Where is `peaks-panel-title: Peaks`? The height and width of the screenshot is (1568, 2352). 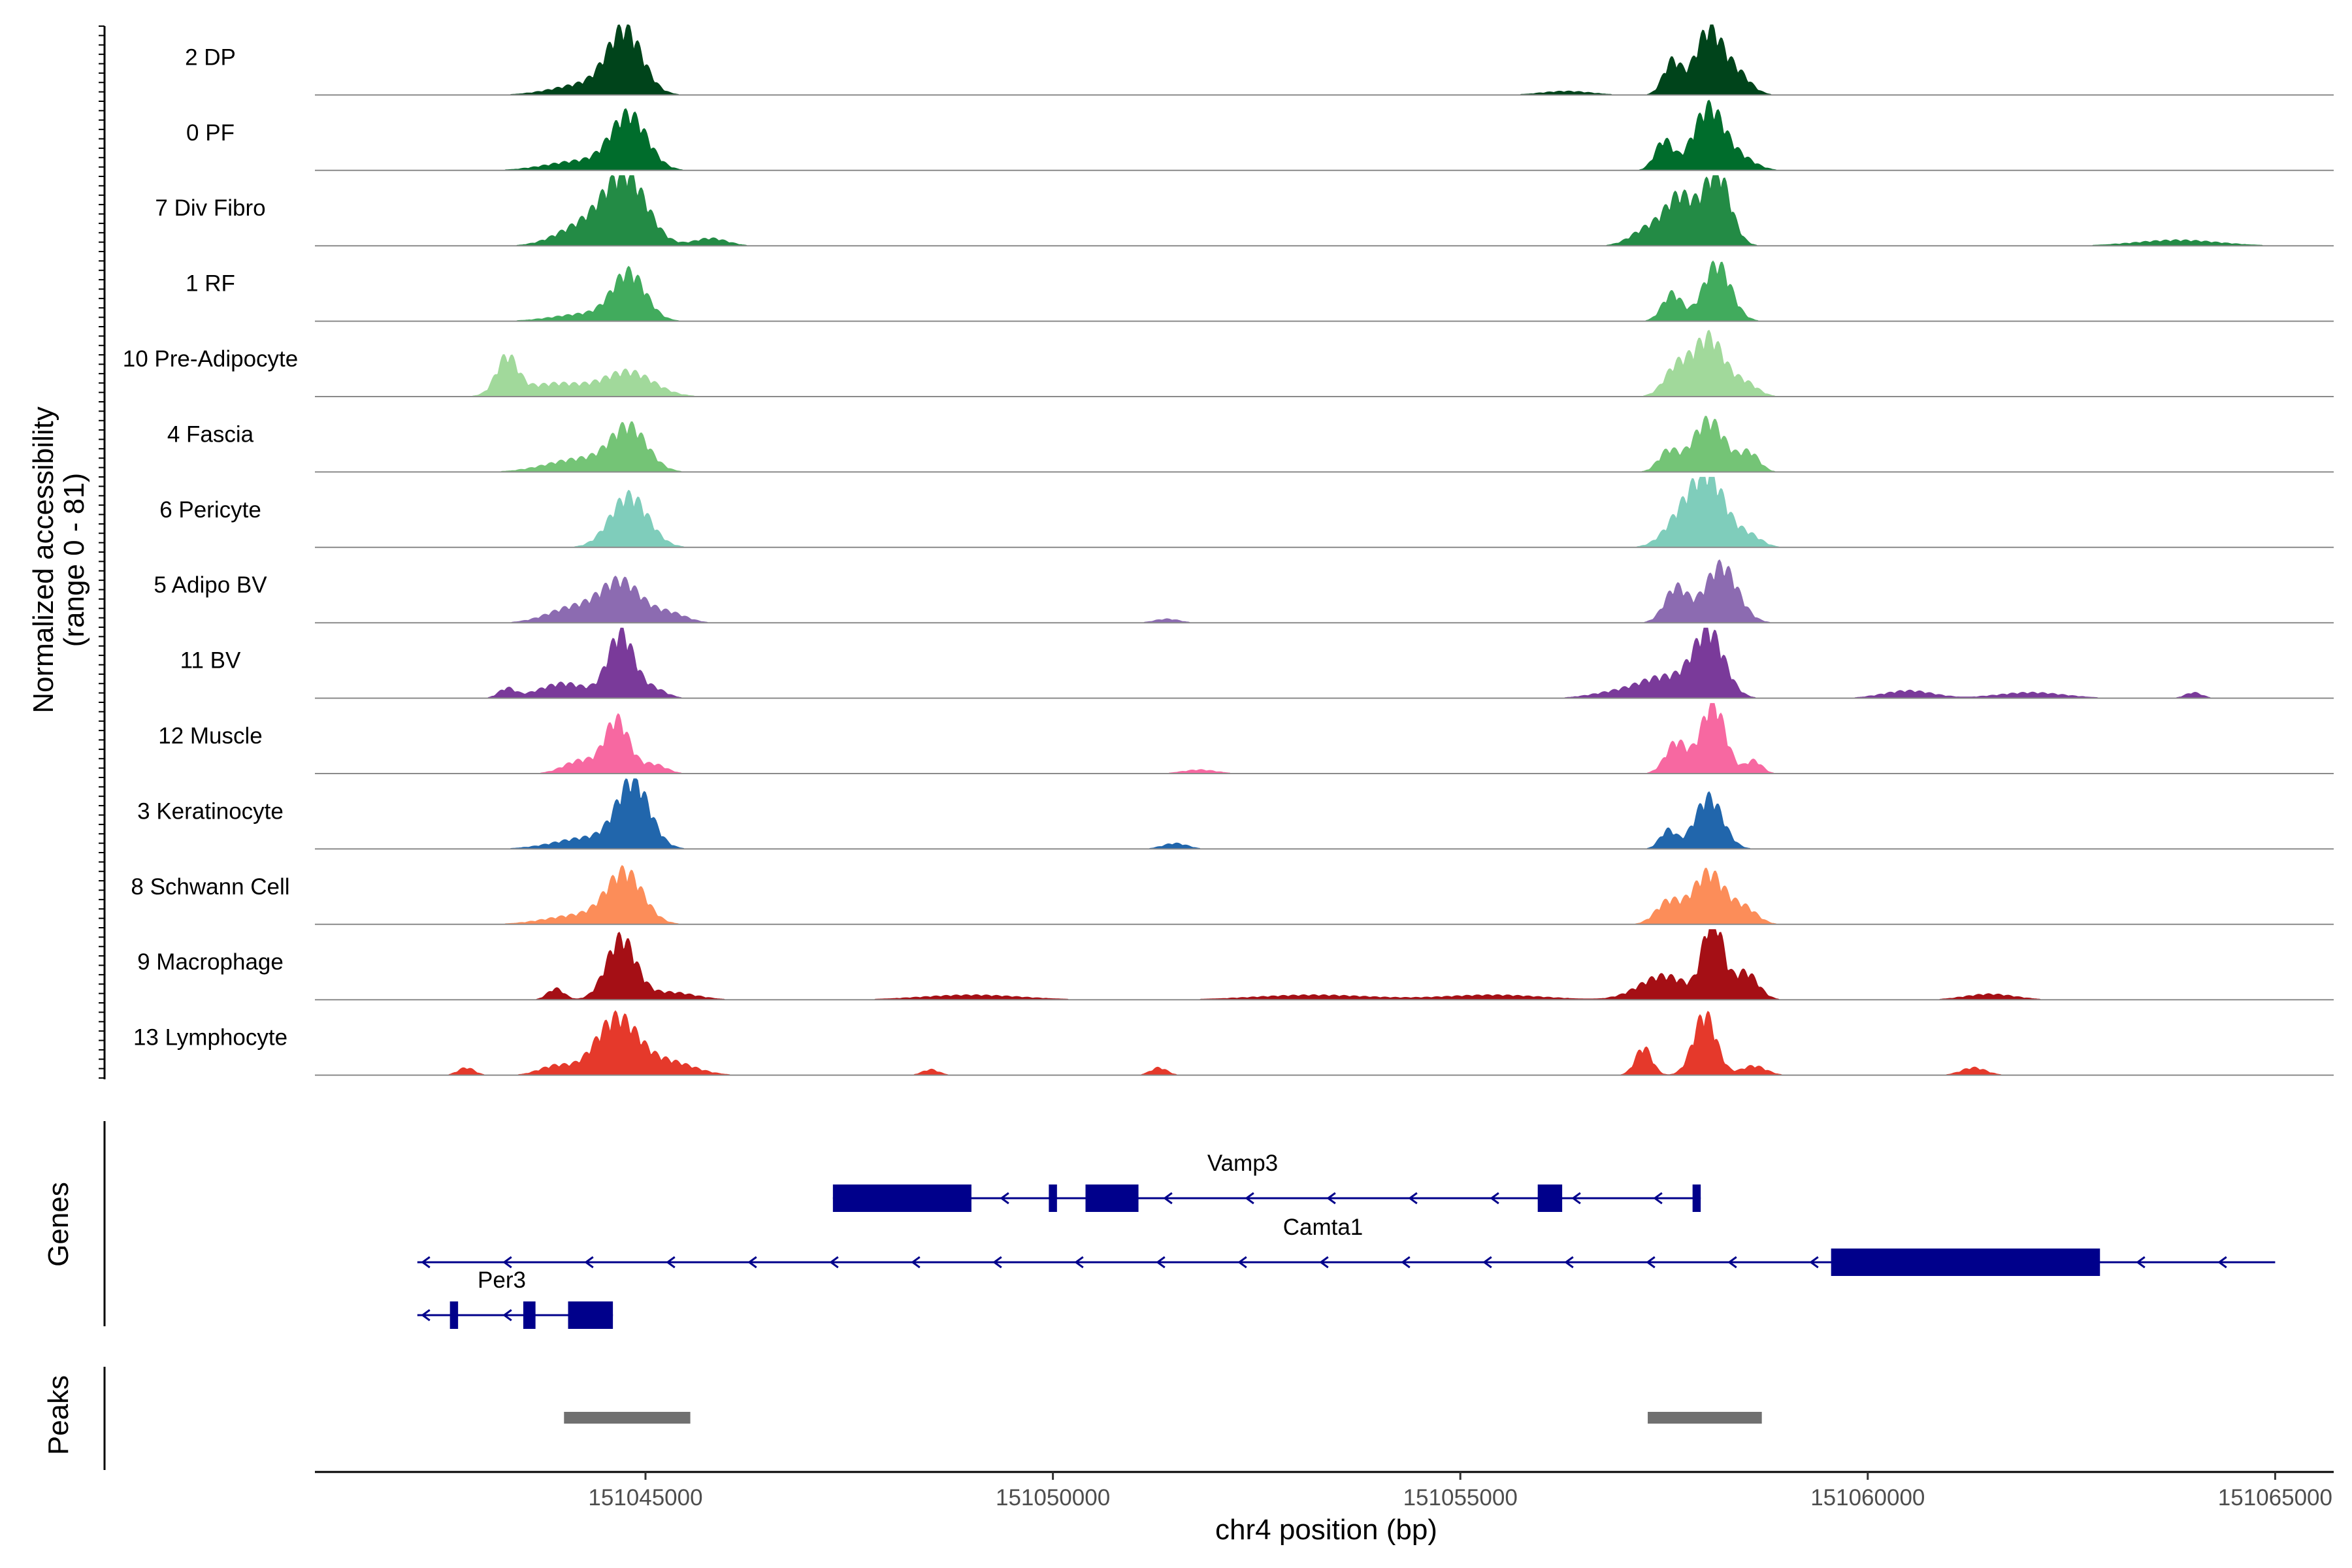 peaks-panel-title: Peaks is located at coordinates (58, 1415).